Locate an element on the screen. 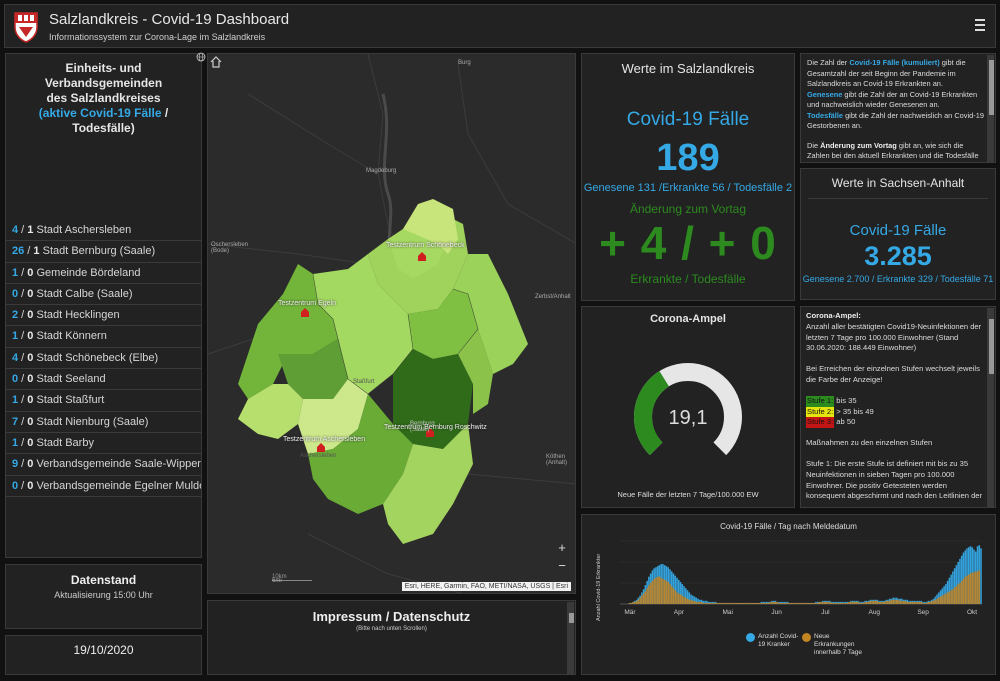 The image size is (1000, 681). gemeinde-item: 0 / 0 Verbandsgemeinde Egelner Mulde is located at coordinates (103, 486).